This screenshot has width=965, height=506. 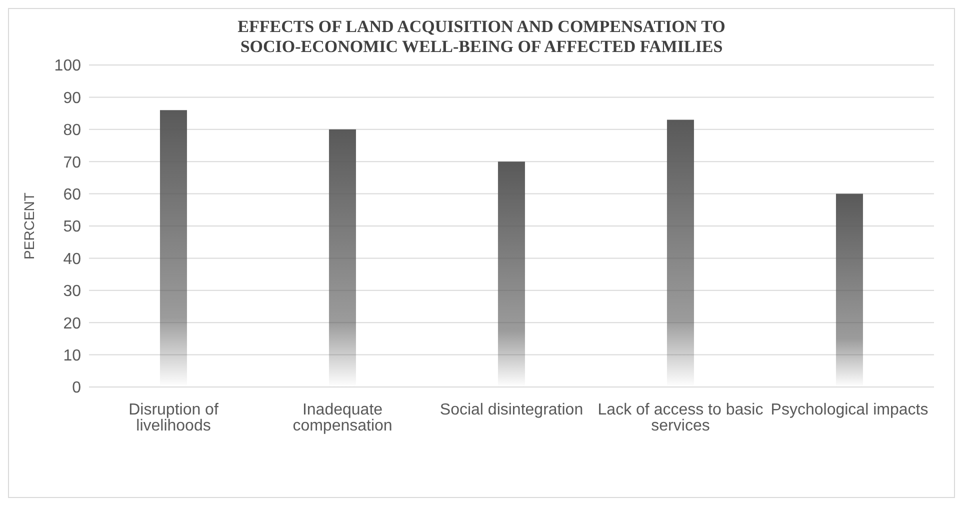 What do you see at coordinates (77, 388) in the screenshot?
I see `y-tick-label: 0` at bounding box center [77, 388].